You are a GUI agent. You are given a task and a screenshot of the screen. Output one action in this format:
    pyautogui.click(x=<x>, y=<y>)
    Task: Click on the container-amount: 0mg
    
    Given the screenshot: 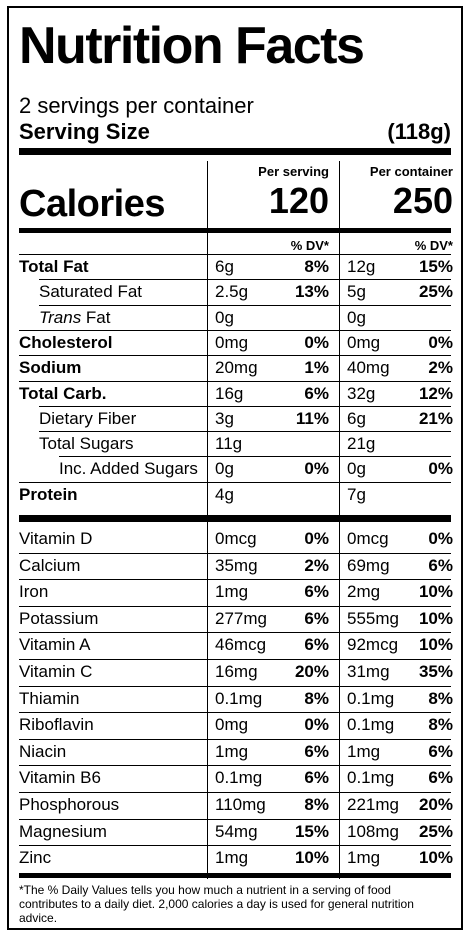 What is the action you would take?
    pyautogui.click(x=364, y=342)
    